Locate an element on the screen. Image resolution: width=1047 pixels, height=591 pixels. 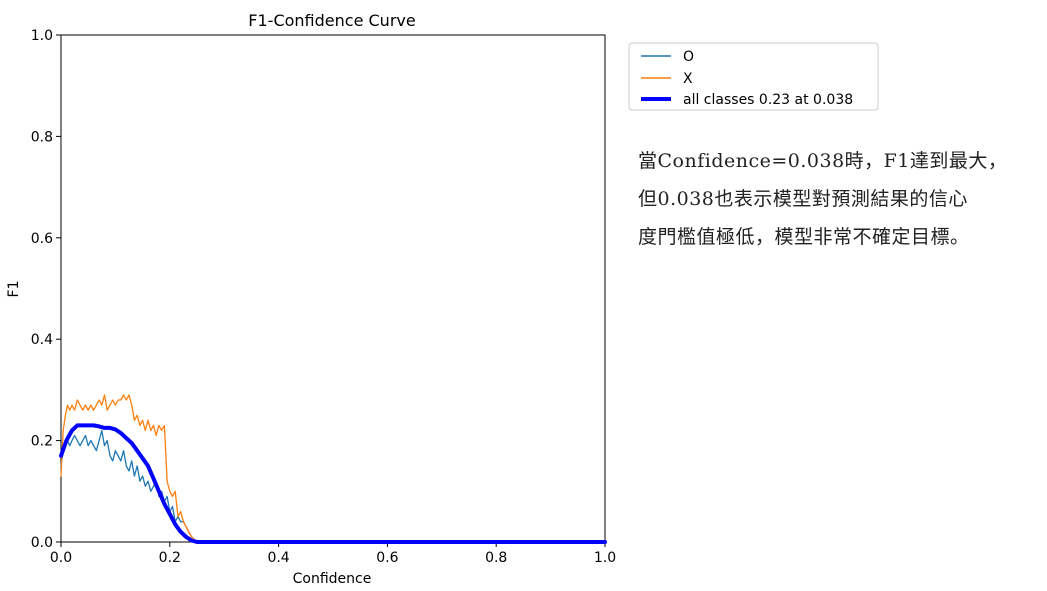
x-tick-label: 0.6 is located at coordinates (387, 558).